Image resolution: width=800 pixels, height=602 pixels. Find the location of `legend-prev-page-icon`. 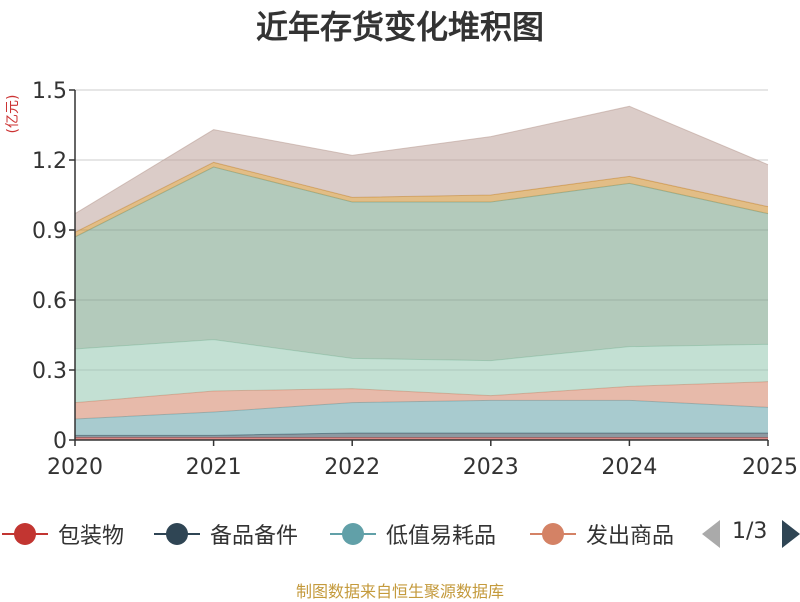

legend-prev-page-icon is located at coordinates (711, 534).